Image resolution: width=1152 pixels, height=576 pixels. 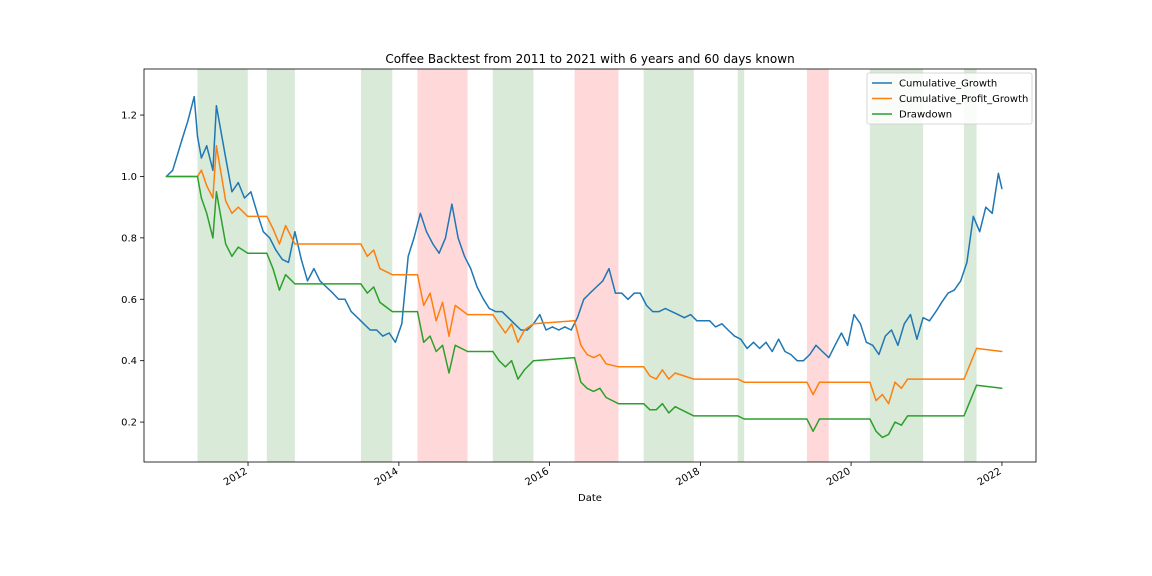 What do you see at coordinates (132, 270) in the screenshot?
I see `y-axis: 0.2 0.4 0.6 0.8 1.0 1.2` at bounding box center [132, 270].